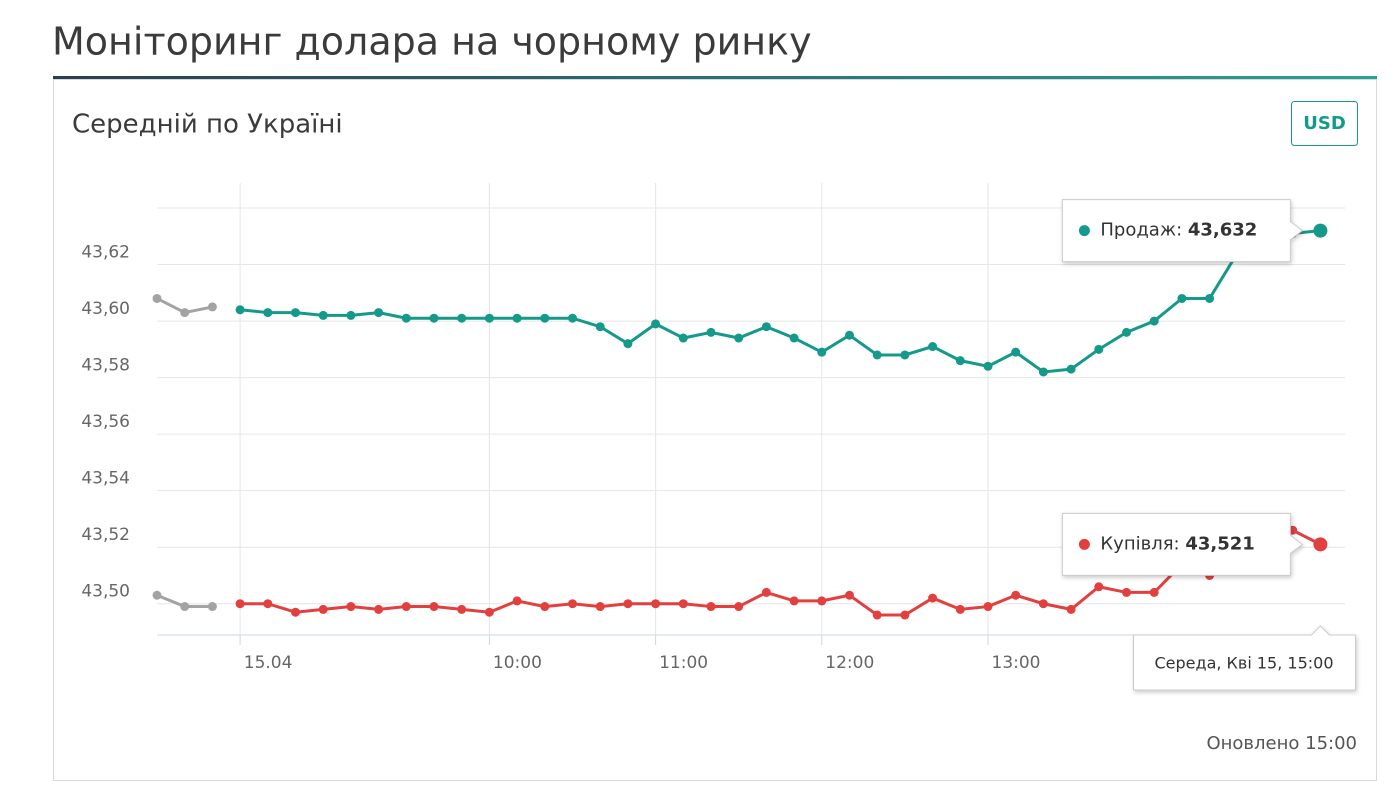 The image size is (1400, 795). Describe the element at coordinates (1222, 230) in the screenshot. I see `tooltip-value: 43,632` at that location.